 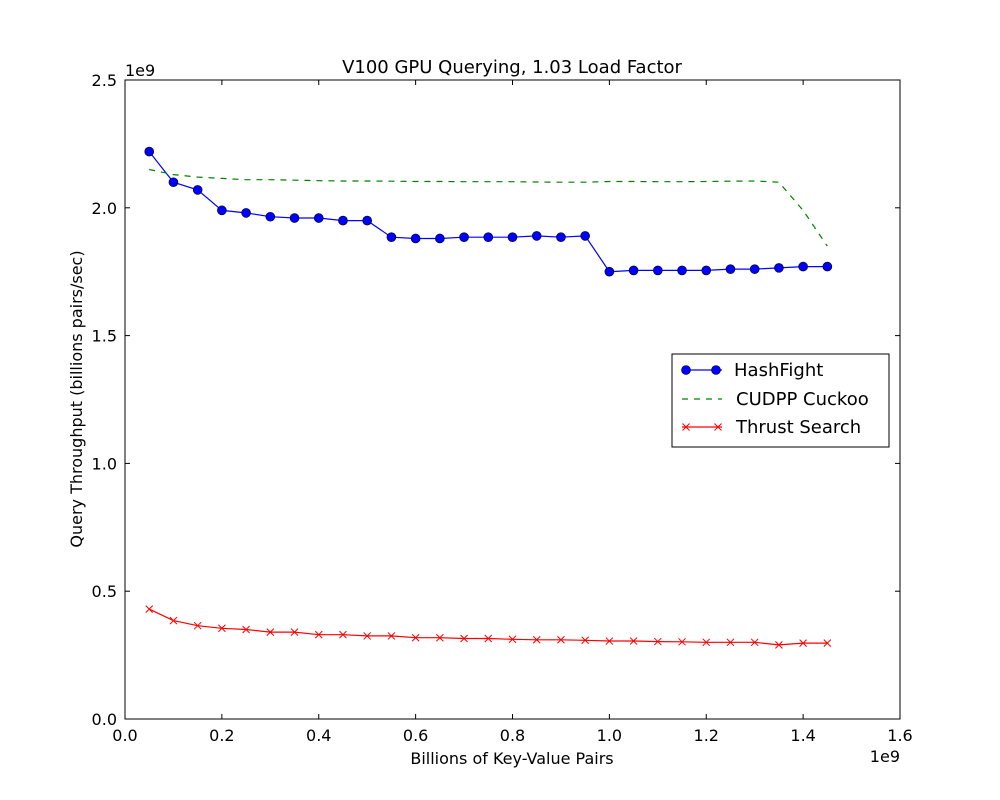 I want to click on chart-title: V100 GPU Querying, 1.03 Load Factor, so click(x=512, y=67).